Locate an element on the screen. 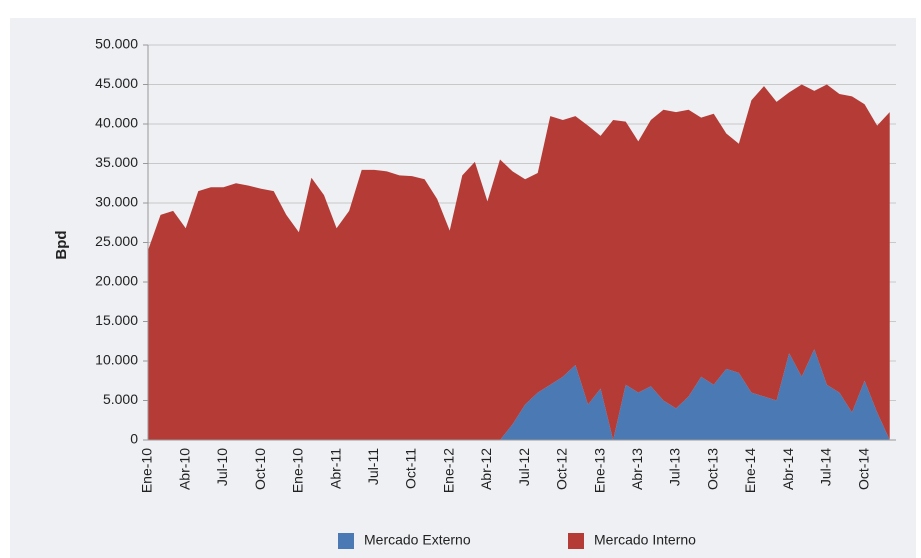  x-tick-label: Jul-12 is located at coordinates (524, 467).